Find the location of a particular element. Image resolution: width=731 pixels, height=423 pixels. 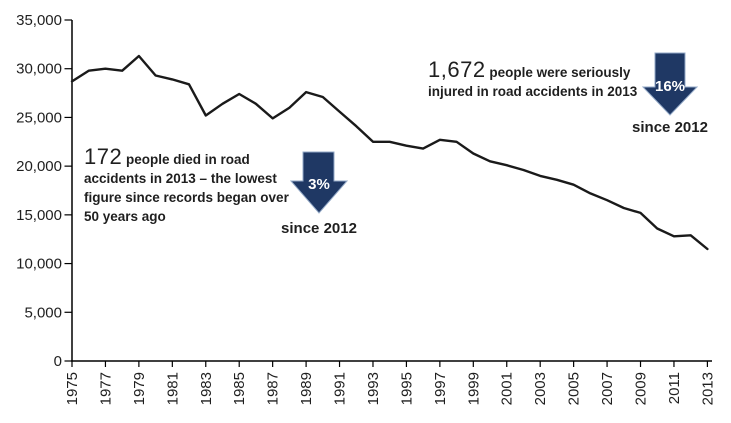

x-tick-label: 1985 is located at coordinates (239, 388).